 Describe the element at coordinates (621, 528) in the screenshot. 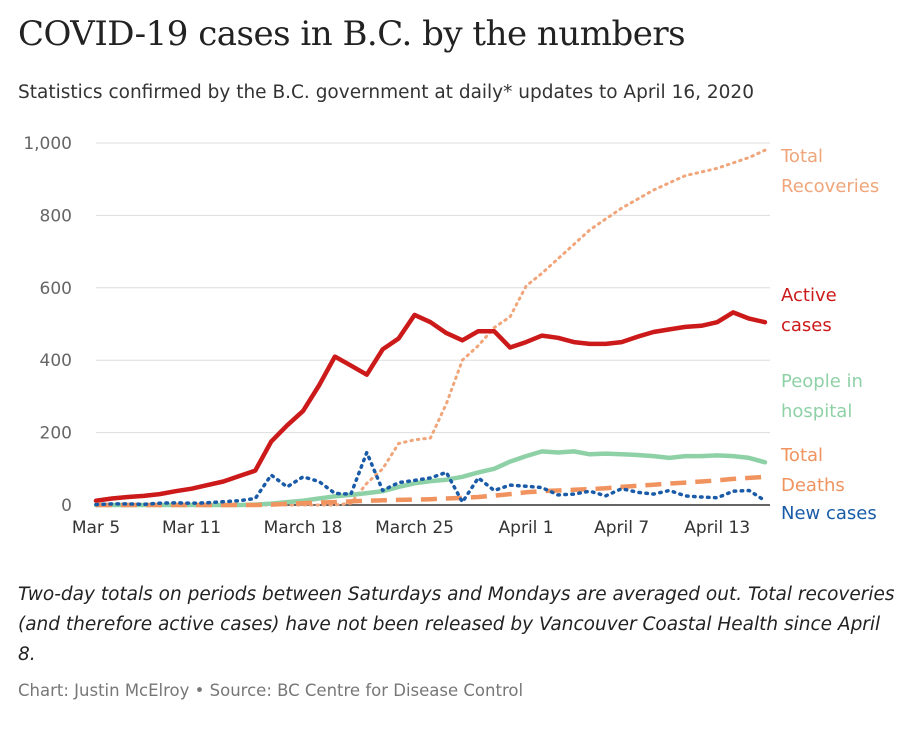

I see `x-tick-label: April 7` at that location.